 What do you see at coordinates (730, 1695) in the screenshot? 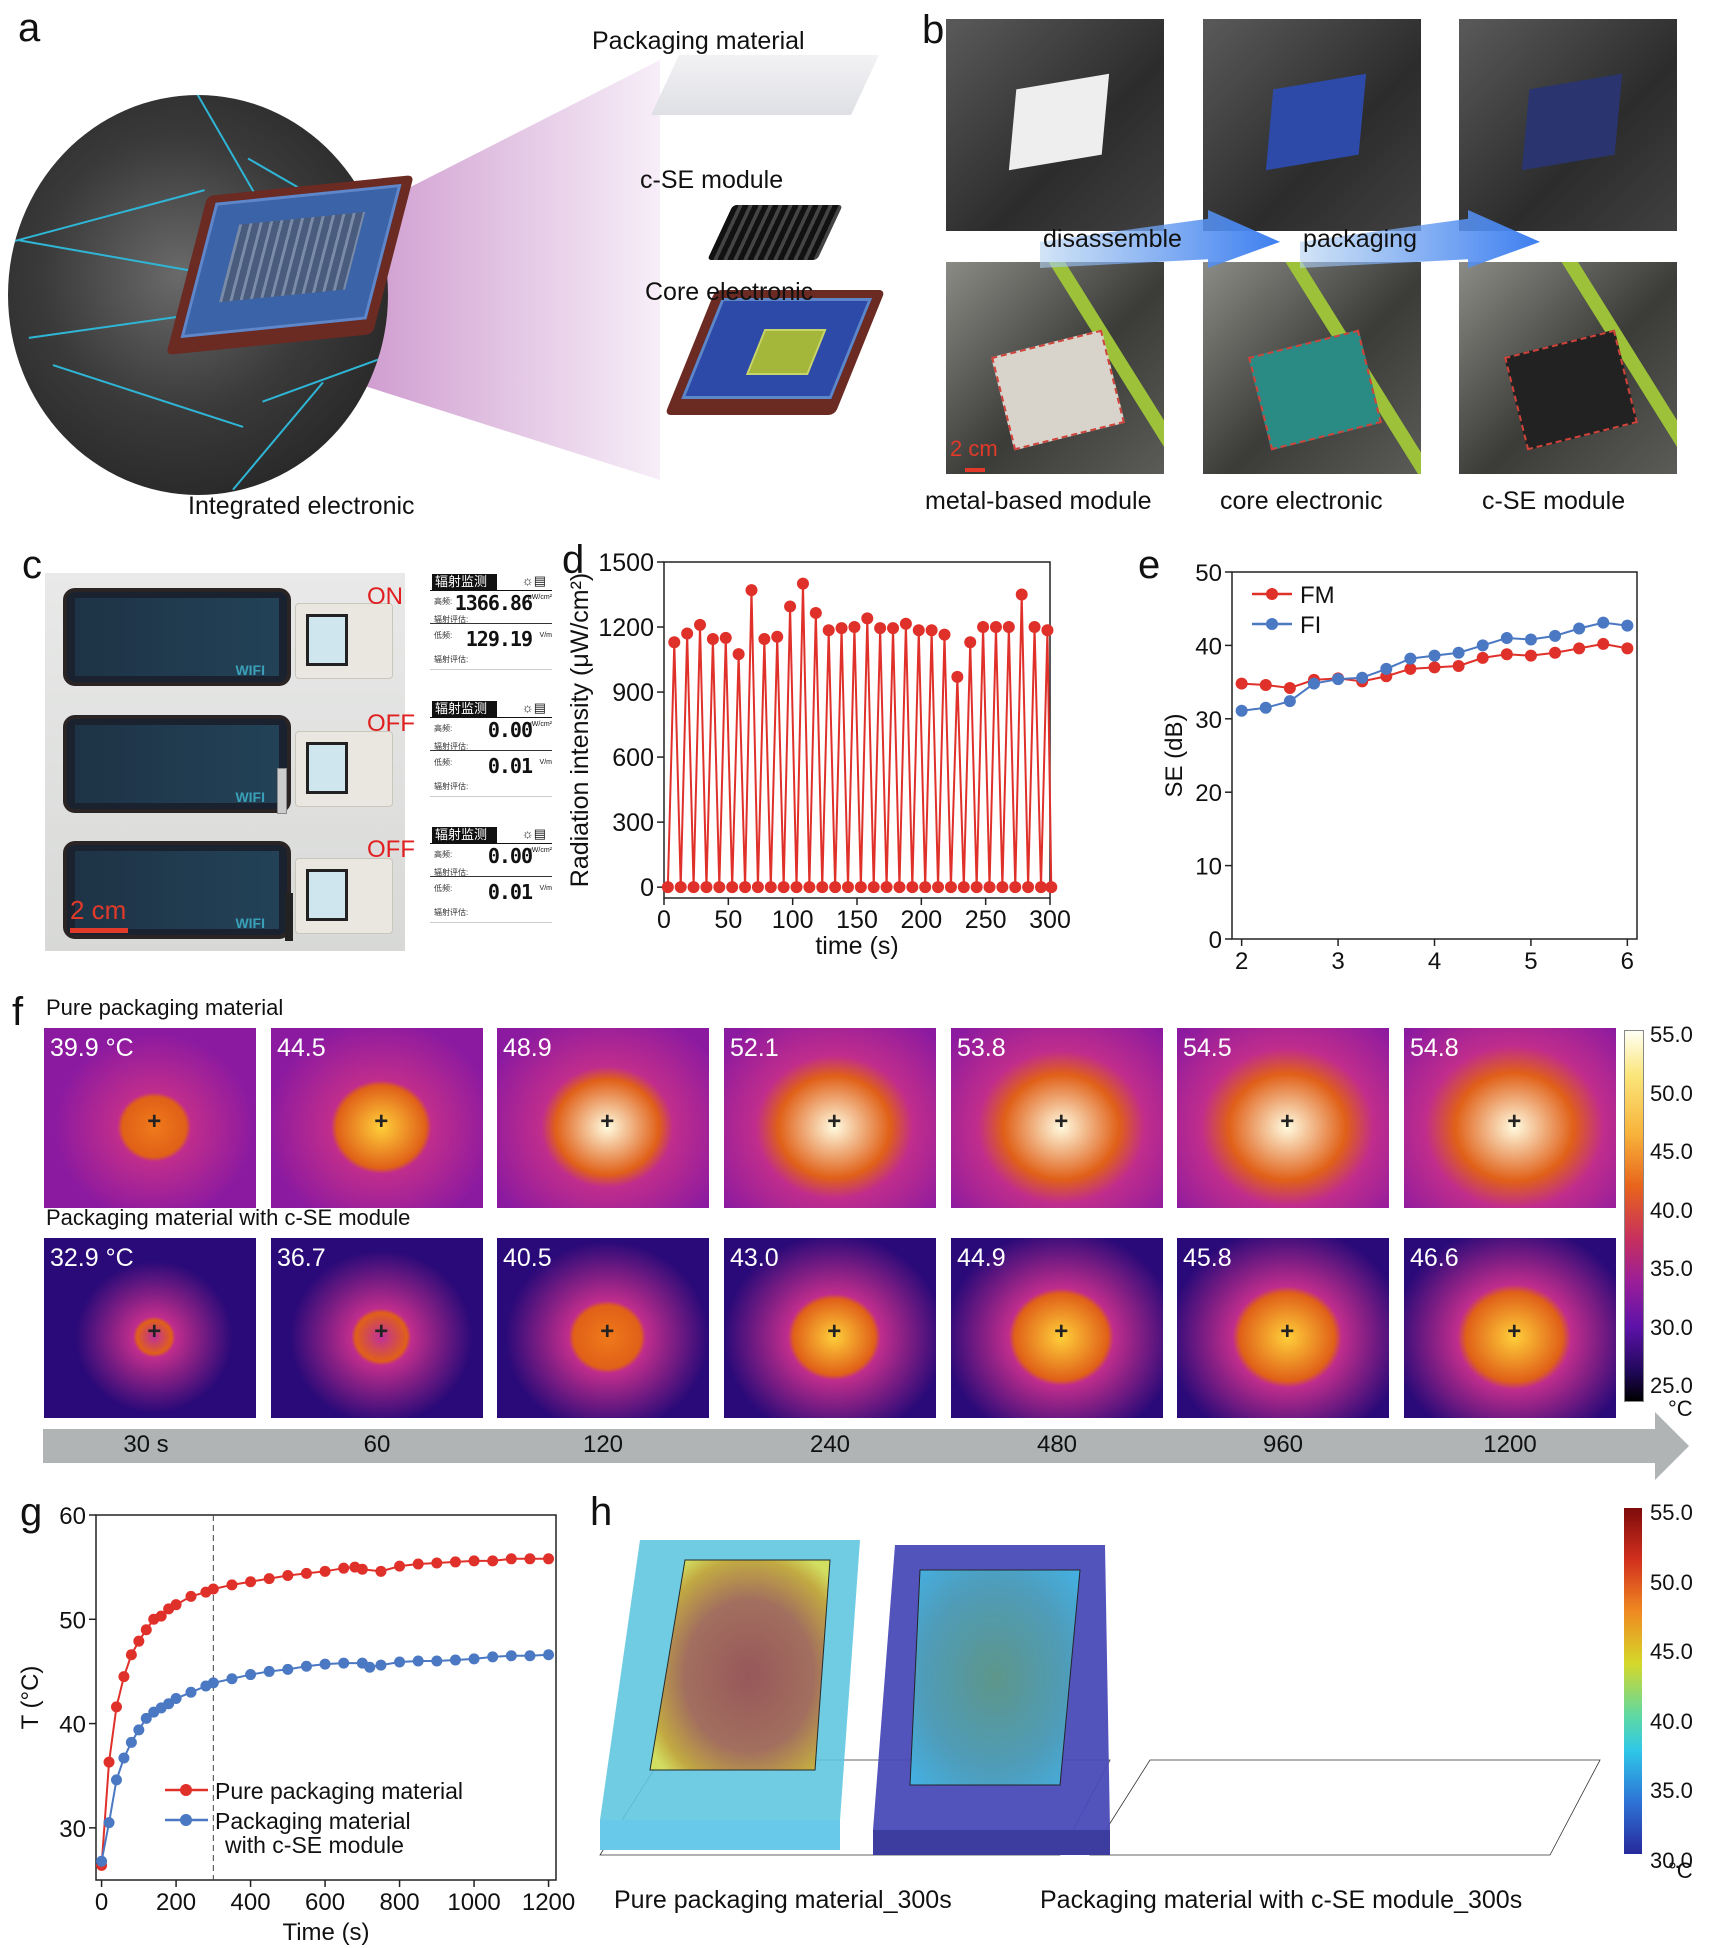
I see `pure-packaging-slab` at bounding box center [730, 1695].